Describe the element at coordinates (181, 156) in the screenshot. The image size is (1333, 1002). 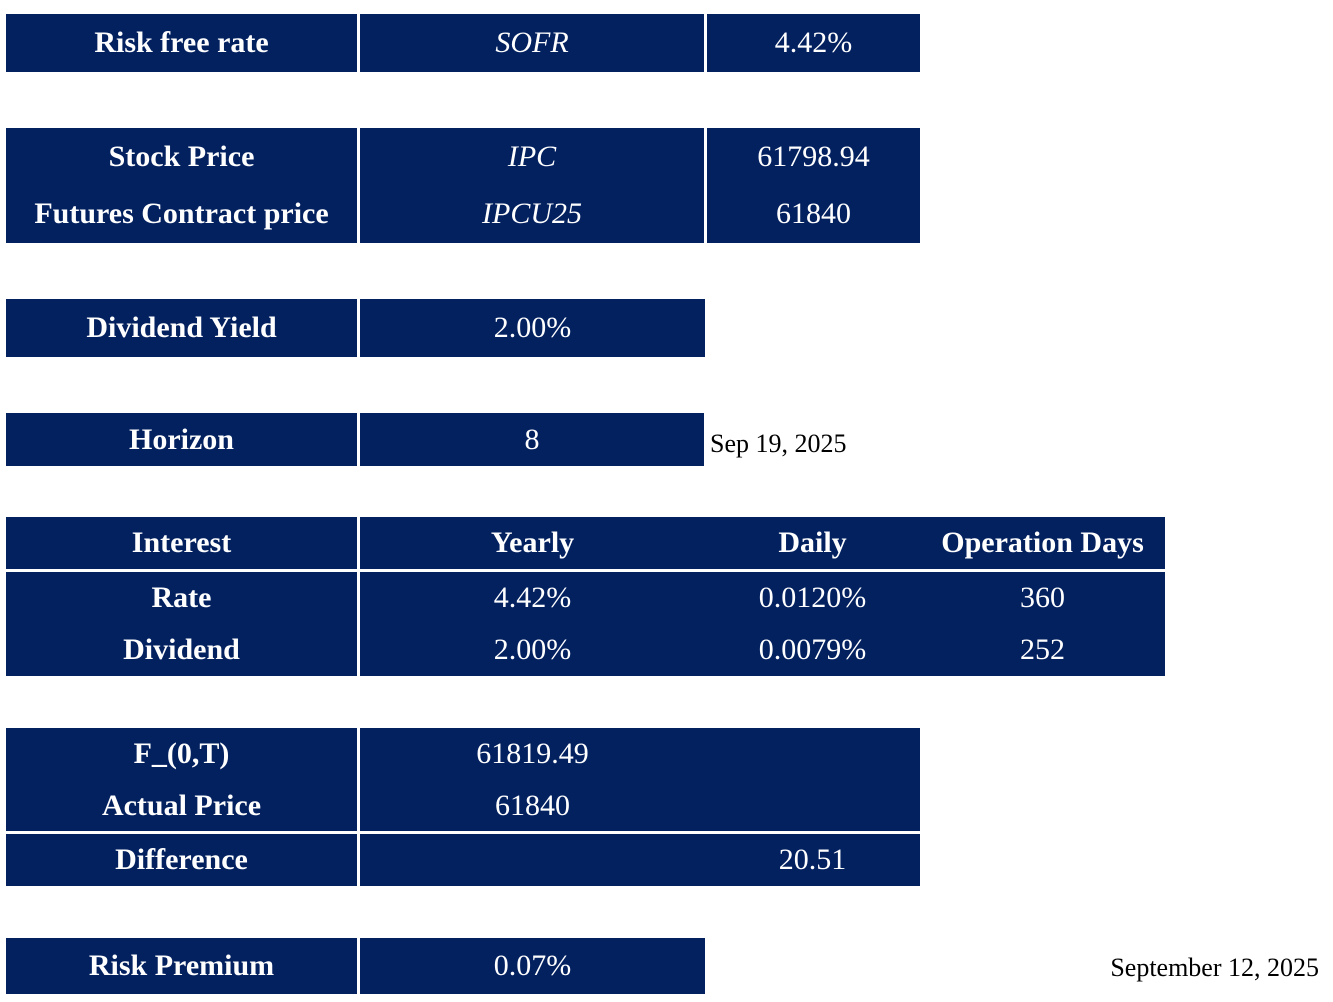
I see `stock-price-label: Stock Price` at that location.